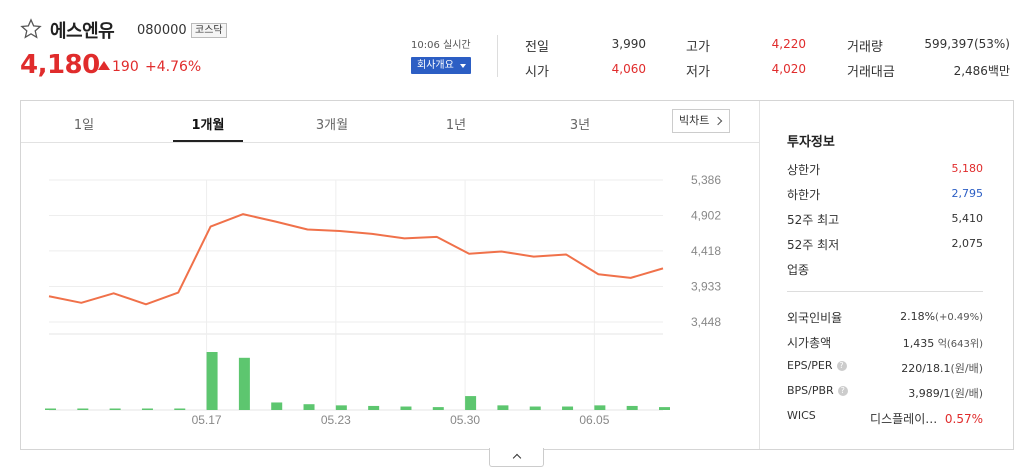  I want to click on bps-pbr-value: 3,989/1(원/배), so click(945, 393).